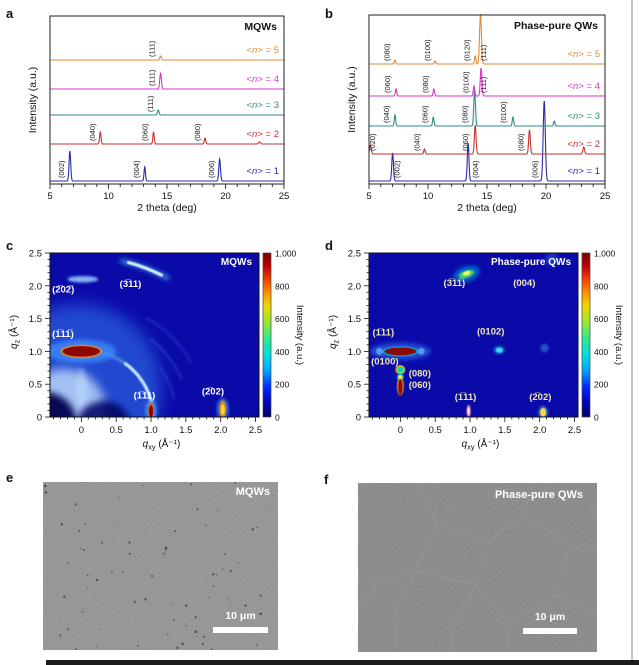 The height and width of the screenshot is (665, 639). Describe the element at coordinates (262, 171) in the screenshot. I see `series-legend: <n> = 1` at that location.